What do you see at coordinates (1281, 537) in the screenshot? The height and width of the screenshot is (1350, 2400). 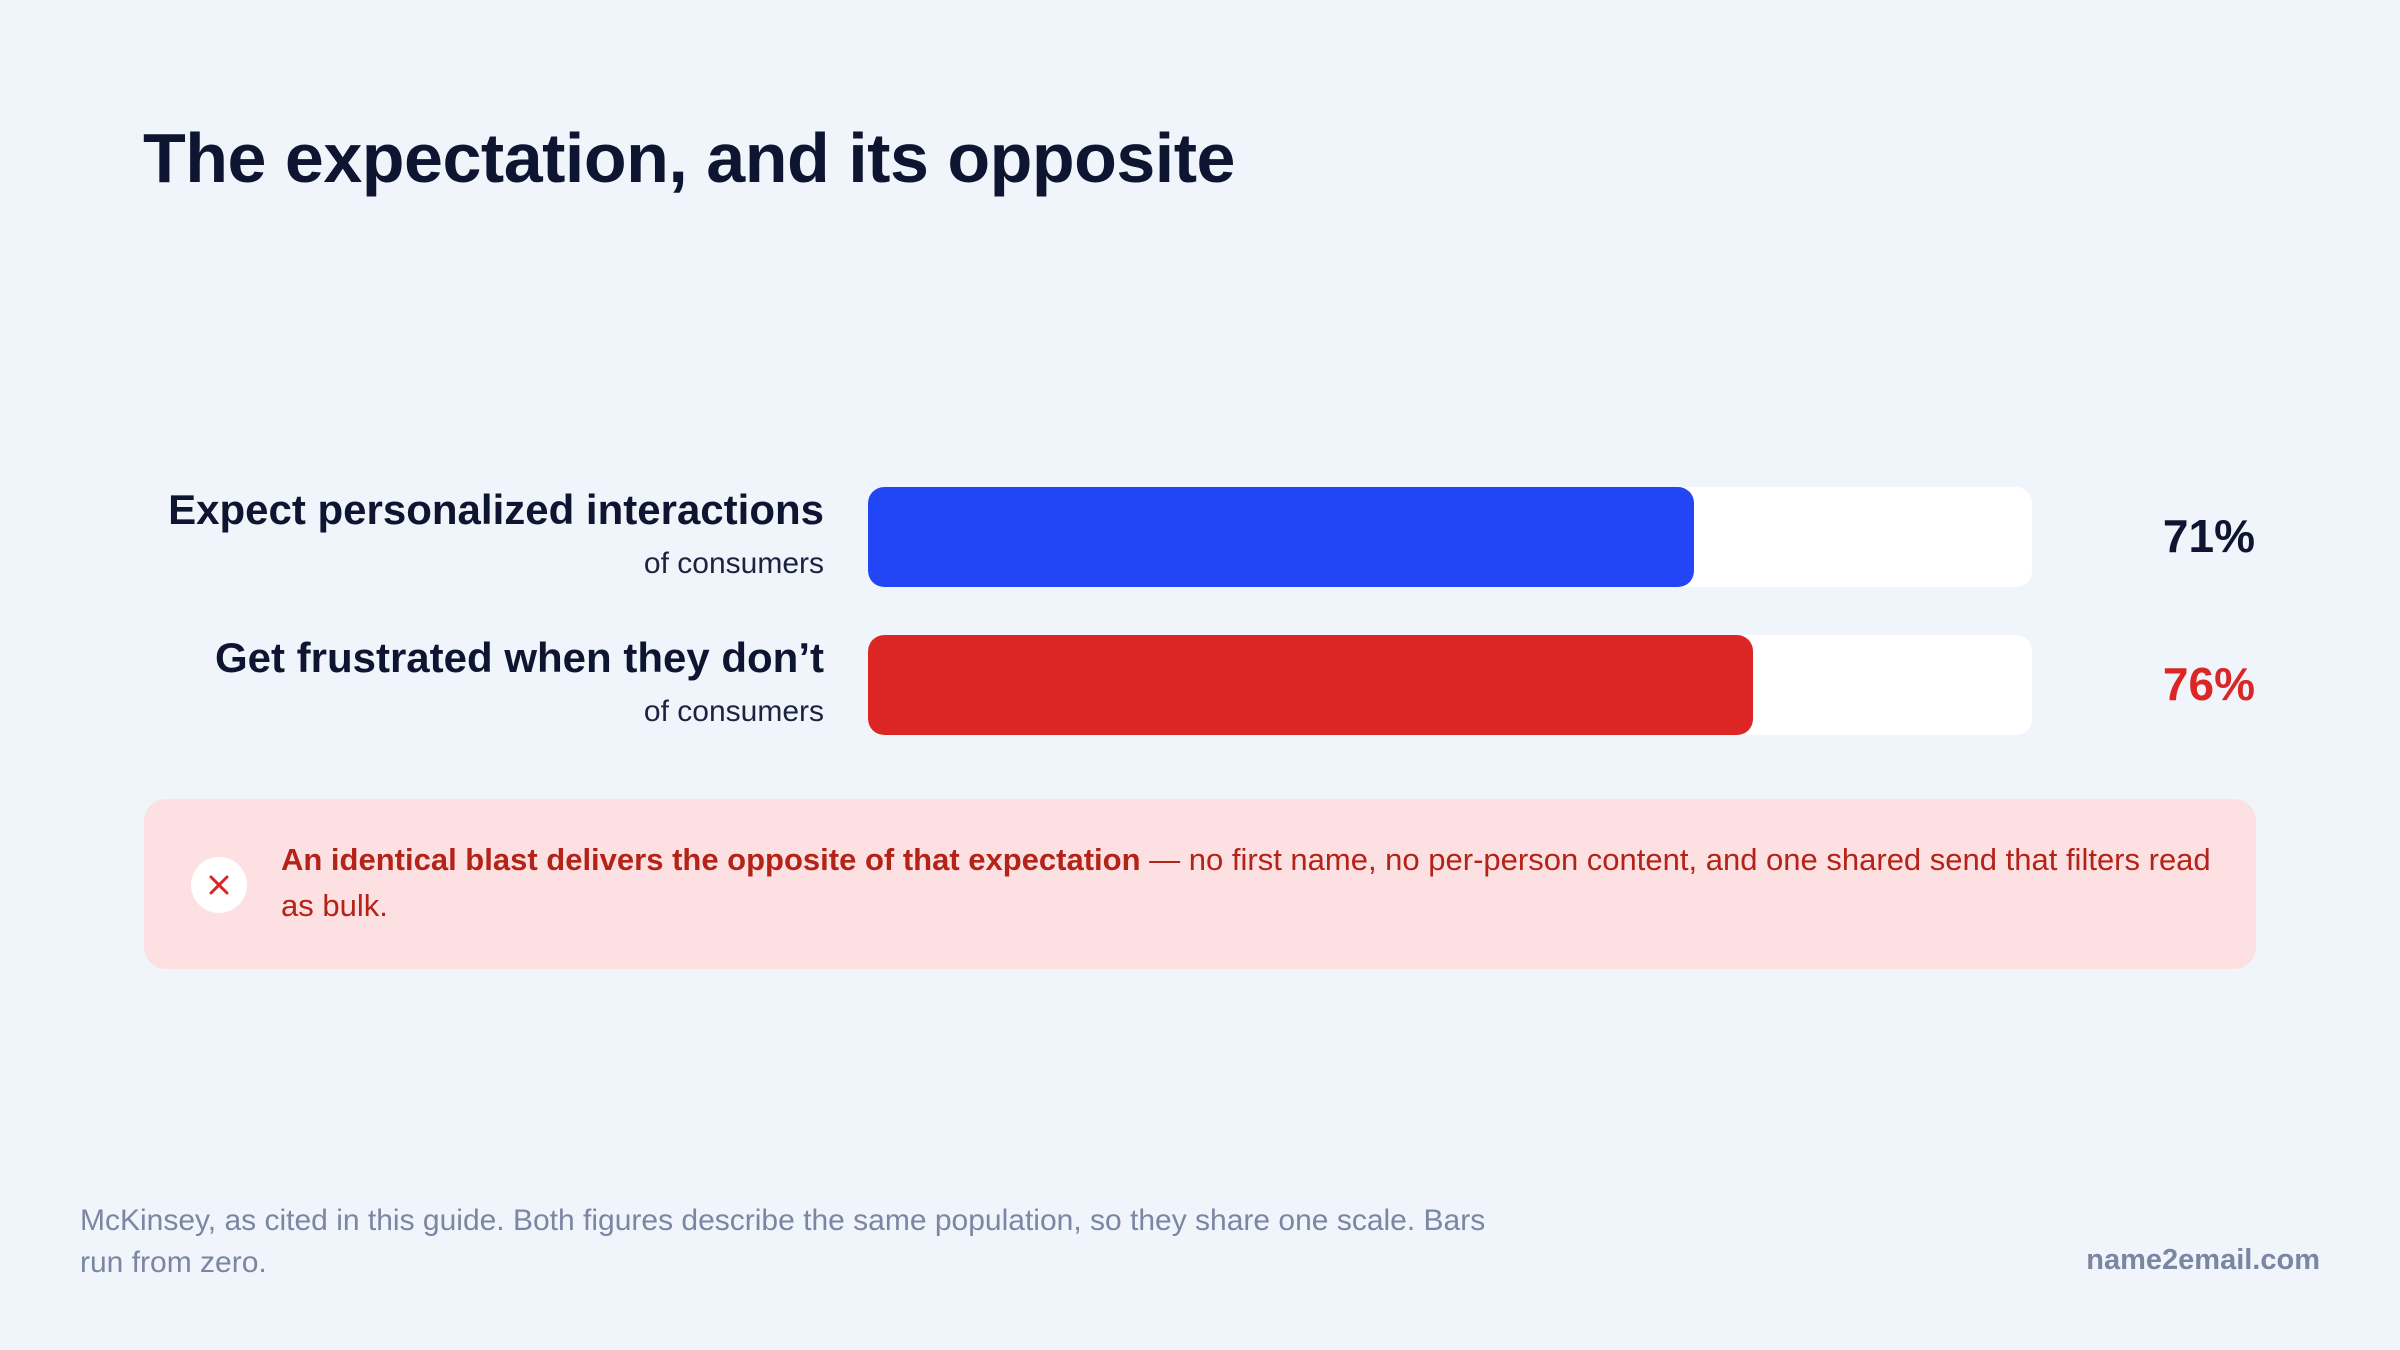 I see `bar-expect` at bounding box center [1281, 537].